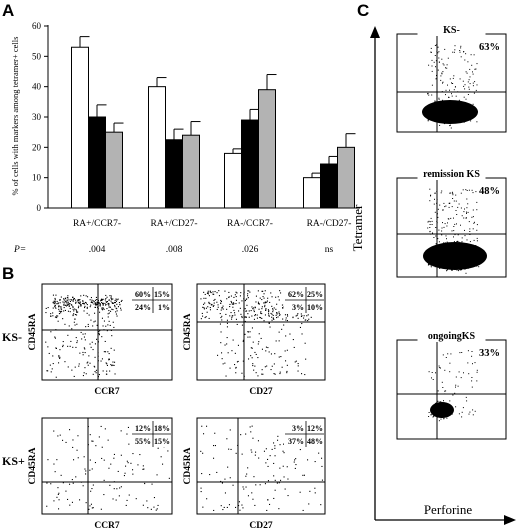  I want to click on bar, so click(267, 149).